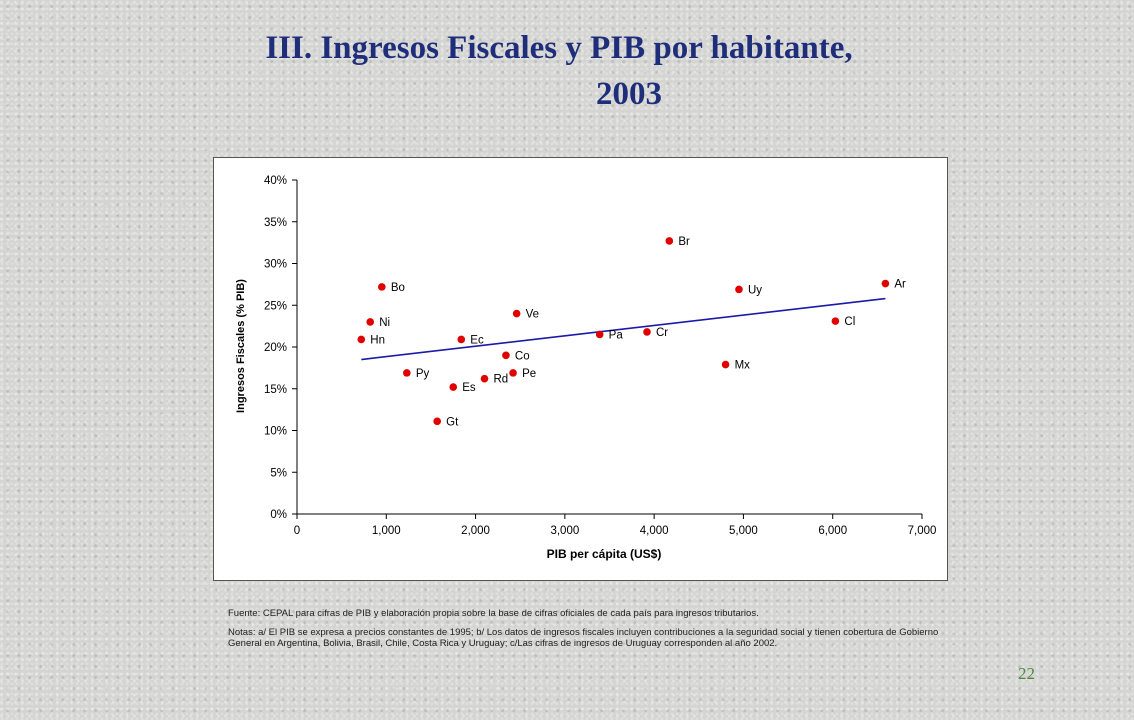 The image size is (1134, 720). What do you see at coordinates (275, 390) in the screenshot?
I see `y-tick-label: 15%` at bounding box center [275, 390].